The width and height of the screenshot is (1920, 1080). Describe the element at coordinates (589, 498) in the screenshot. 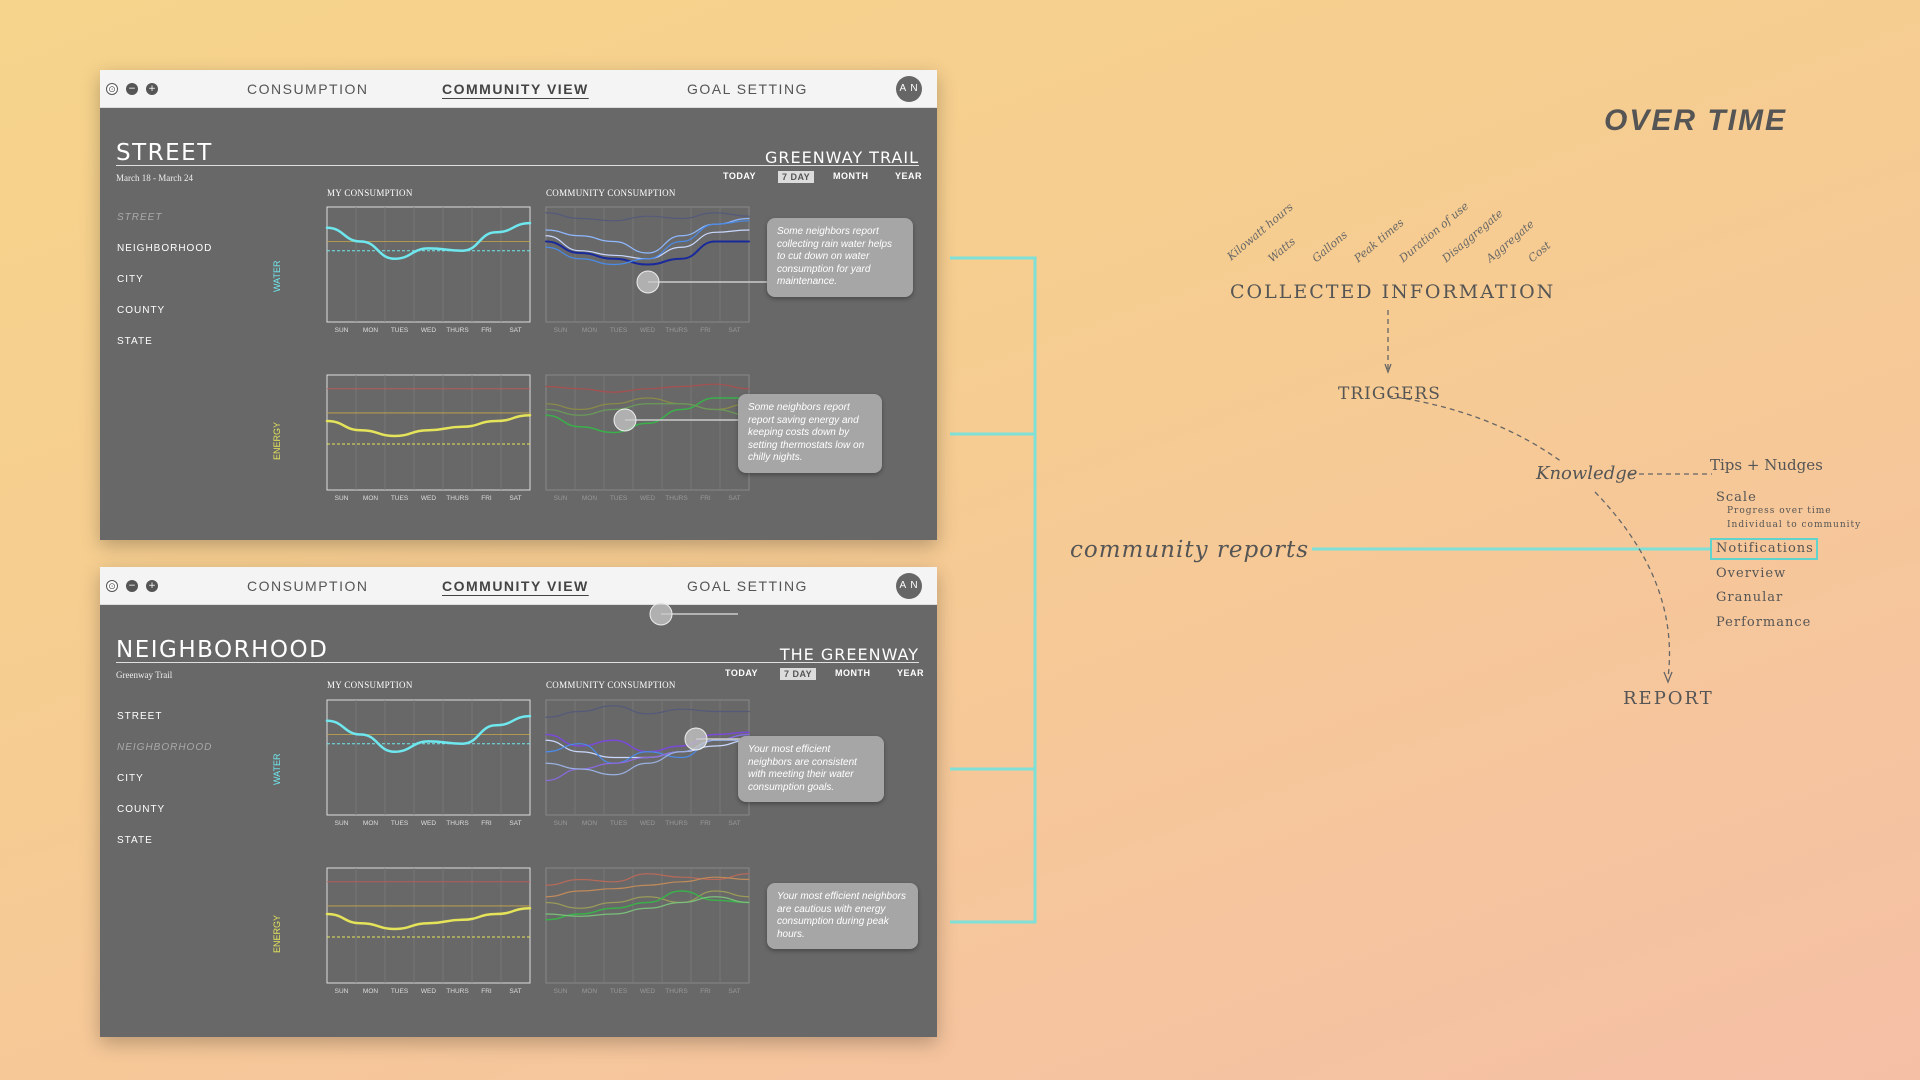

I see `community-energy-day-label: MON` at that location.